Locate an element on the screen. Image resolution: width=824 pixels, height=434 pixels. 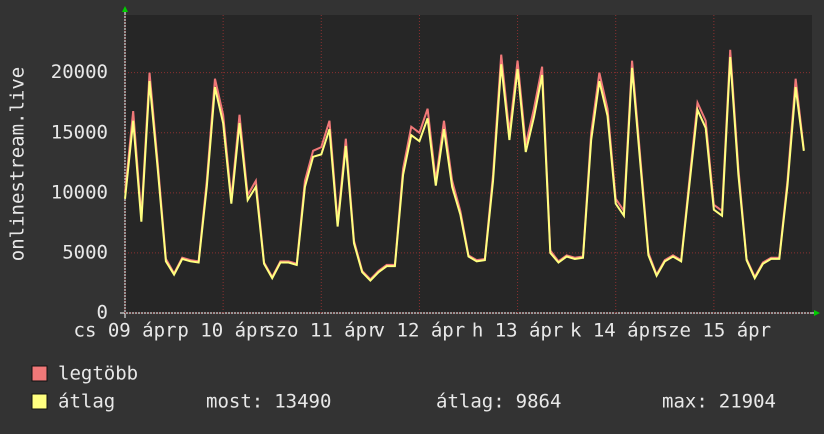
stat-value: 9864 is located at coordinates (539, 402).